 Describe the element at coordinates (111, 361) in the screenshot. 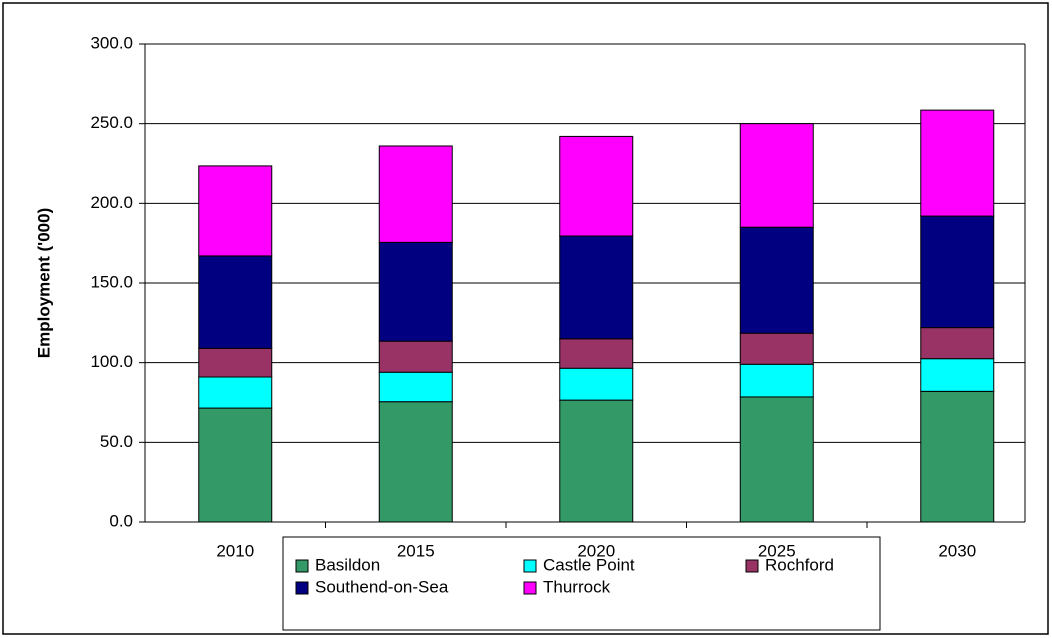

I see `y-tick-label: 100.0` at that location.